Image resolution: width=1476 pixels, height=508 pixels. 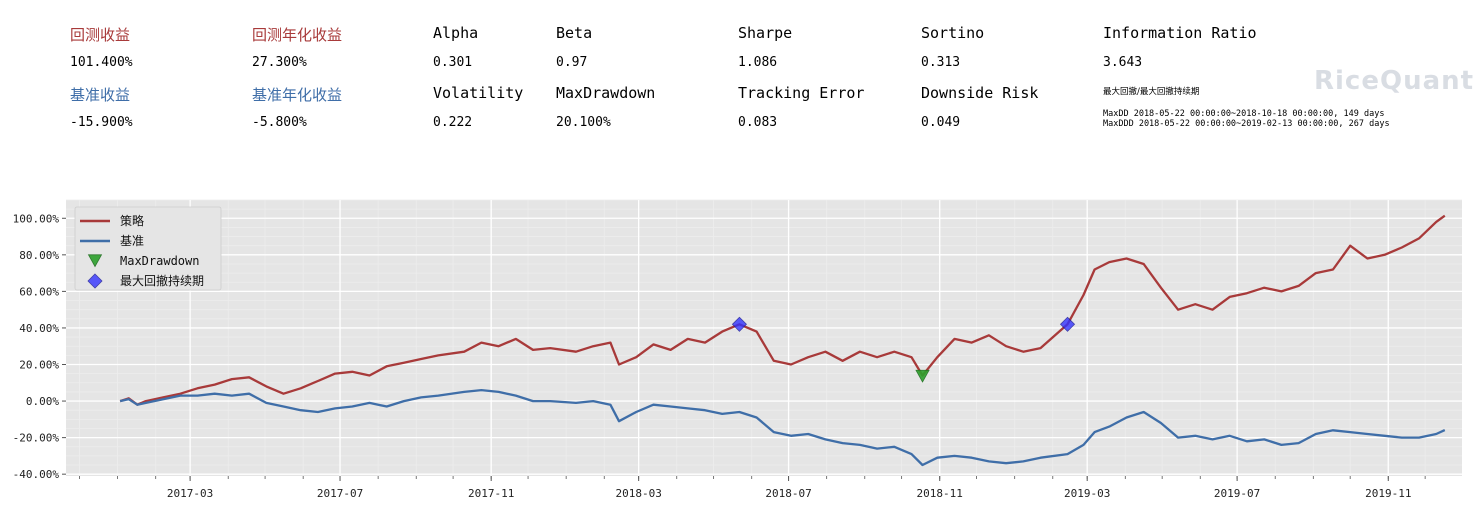 I want to click on metric-value: 0.083, so click(x=758, y=122).